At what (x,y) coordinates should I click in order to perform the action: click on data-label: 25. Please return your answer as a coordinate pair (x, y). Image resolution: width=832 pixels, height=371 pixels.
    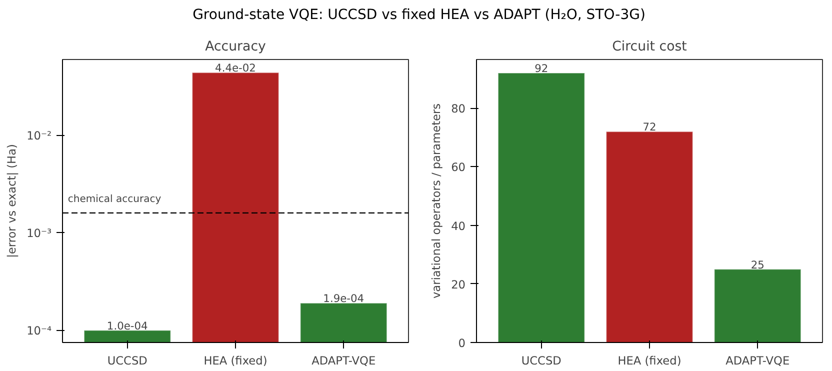
    Looking at the image, I should click on (757, 265).